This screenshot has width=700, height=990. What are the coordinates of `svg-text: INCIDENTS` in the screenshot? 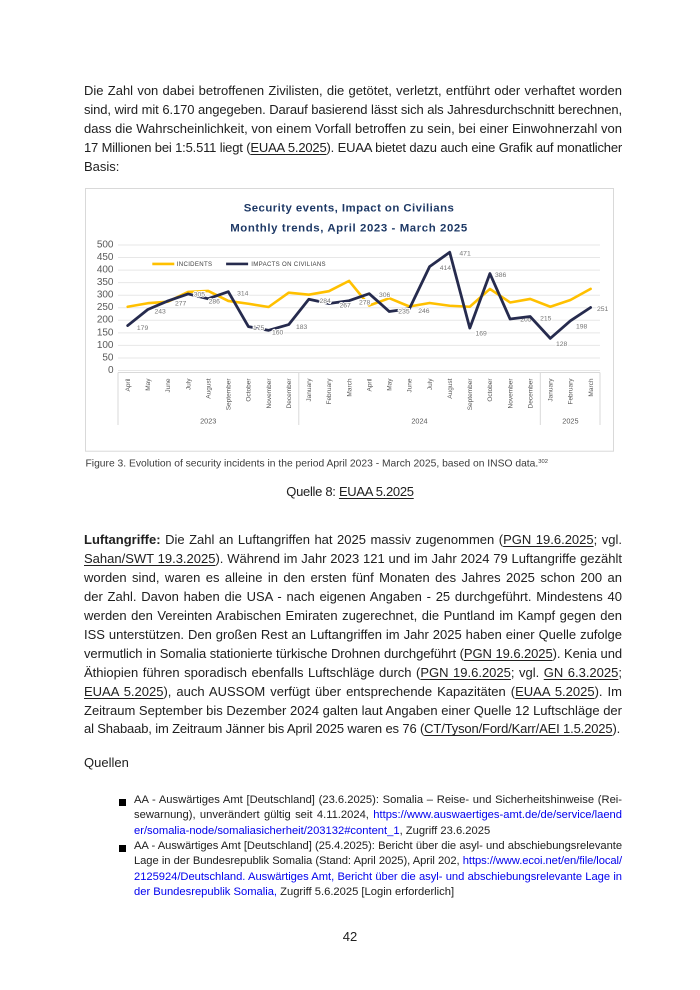 It's located at (195, 264).